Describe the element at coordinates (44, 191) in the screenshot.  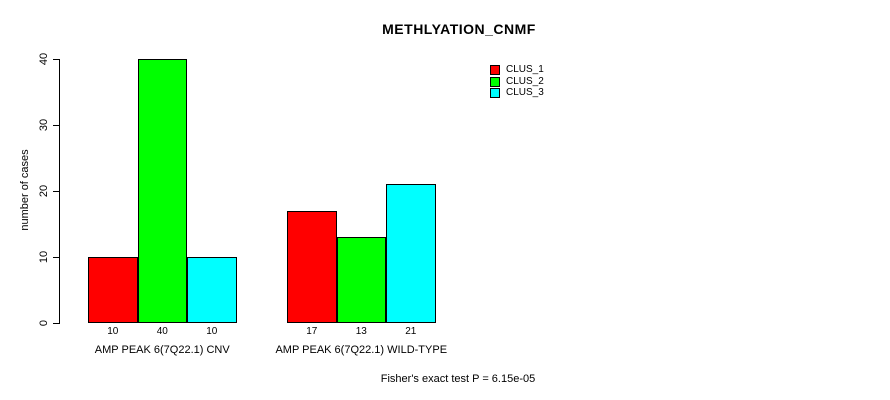
I see `y-axis-tick-label: 20` at that location.